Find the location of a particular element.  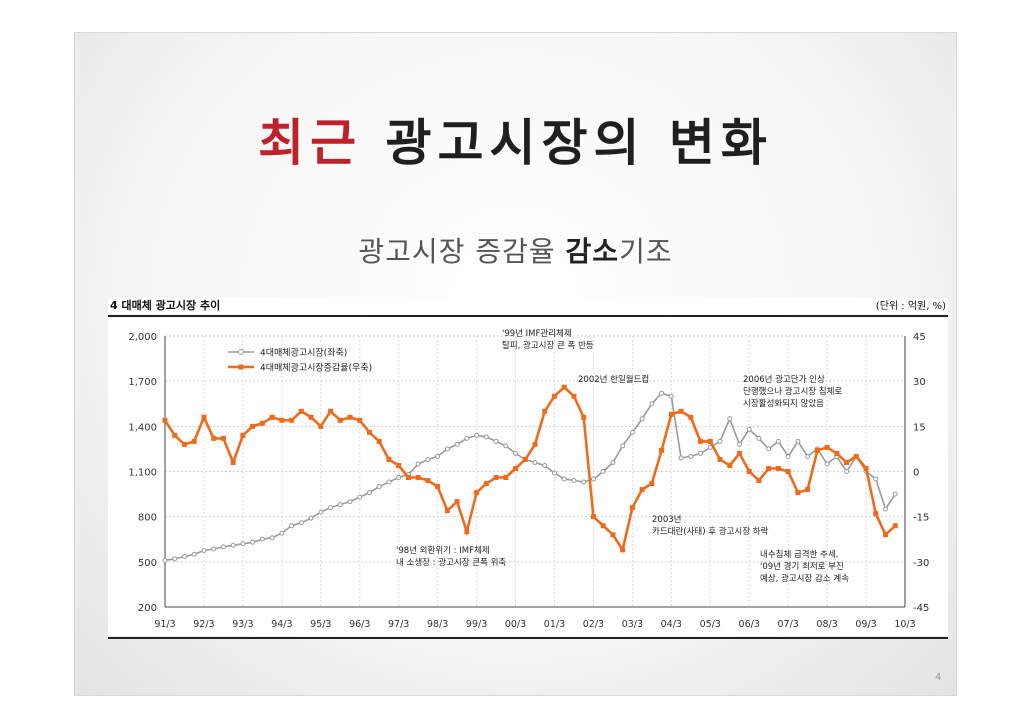

x-tick-label: 04/3 is located at coordinates (671, 624).